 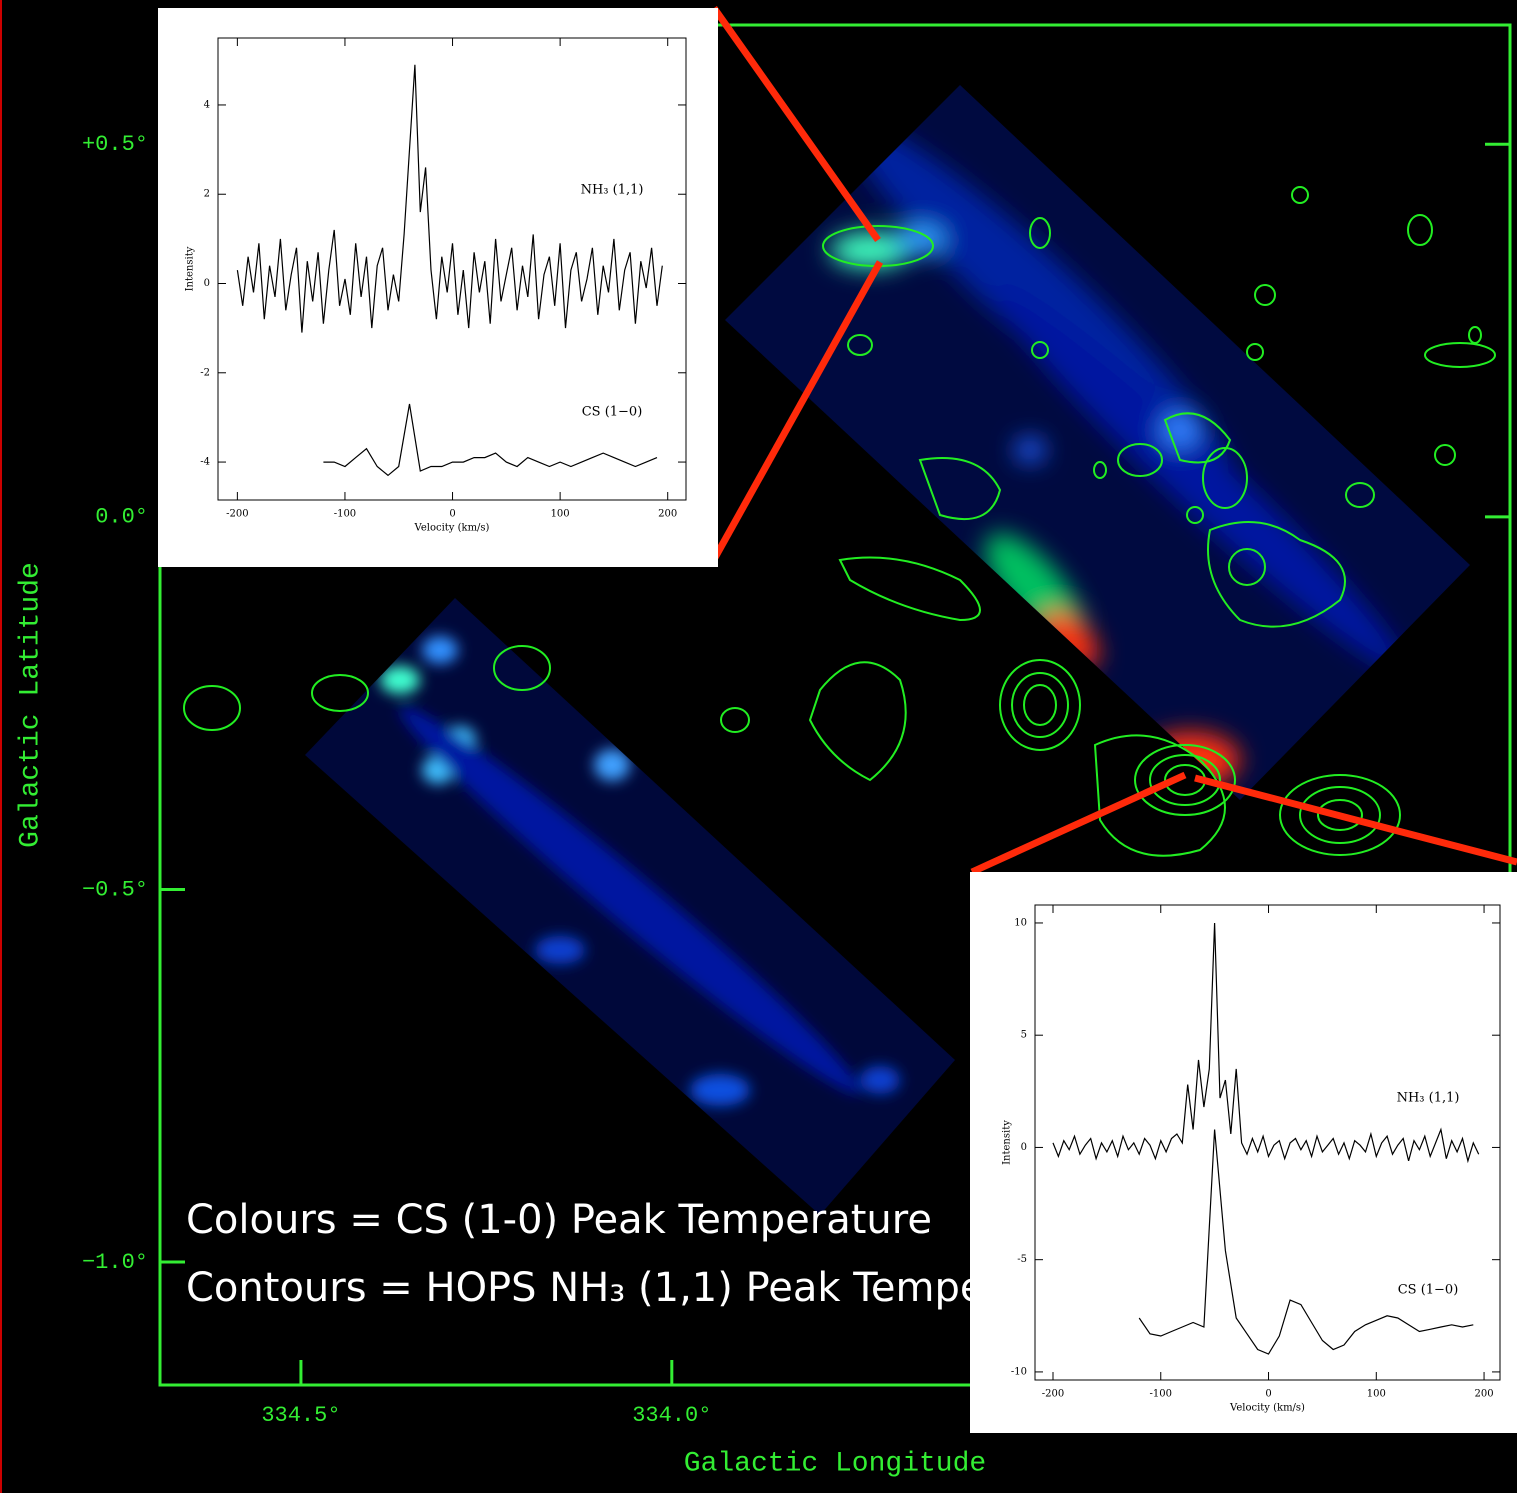 What do you see at coordinates (559, 1220) in the screenshot?
I see `annotation: Colours = CS (1-0) Peak Temperature` at bounding box center [559, 1220].